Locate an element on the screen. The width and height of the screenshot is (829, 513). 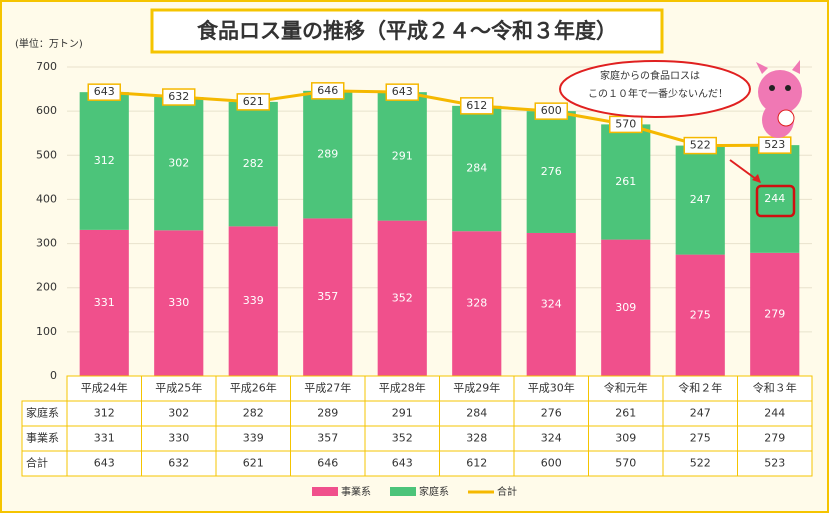
value-label: 275 is located at coordinates (700, 314).